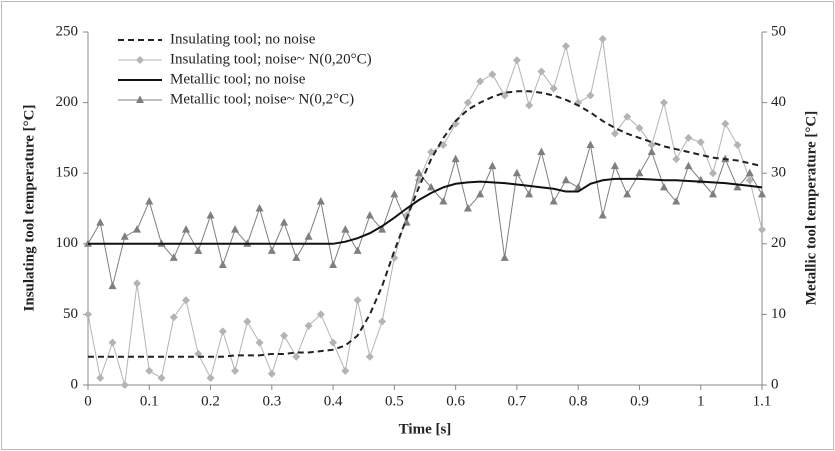 This screenshot has width=835, height=451. Describe the element at coordinates (271, 59) in the screenshot. I see `legend-label: Insulating tool; noise~ N(0,20°C)` at that location.